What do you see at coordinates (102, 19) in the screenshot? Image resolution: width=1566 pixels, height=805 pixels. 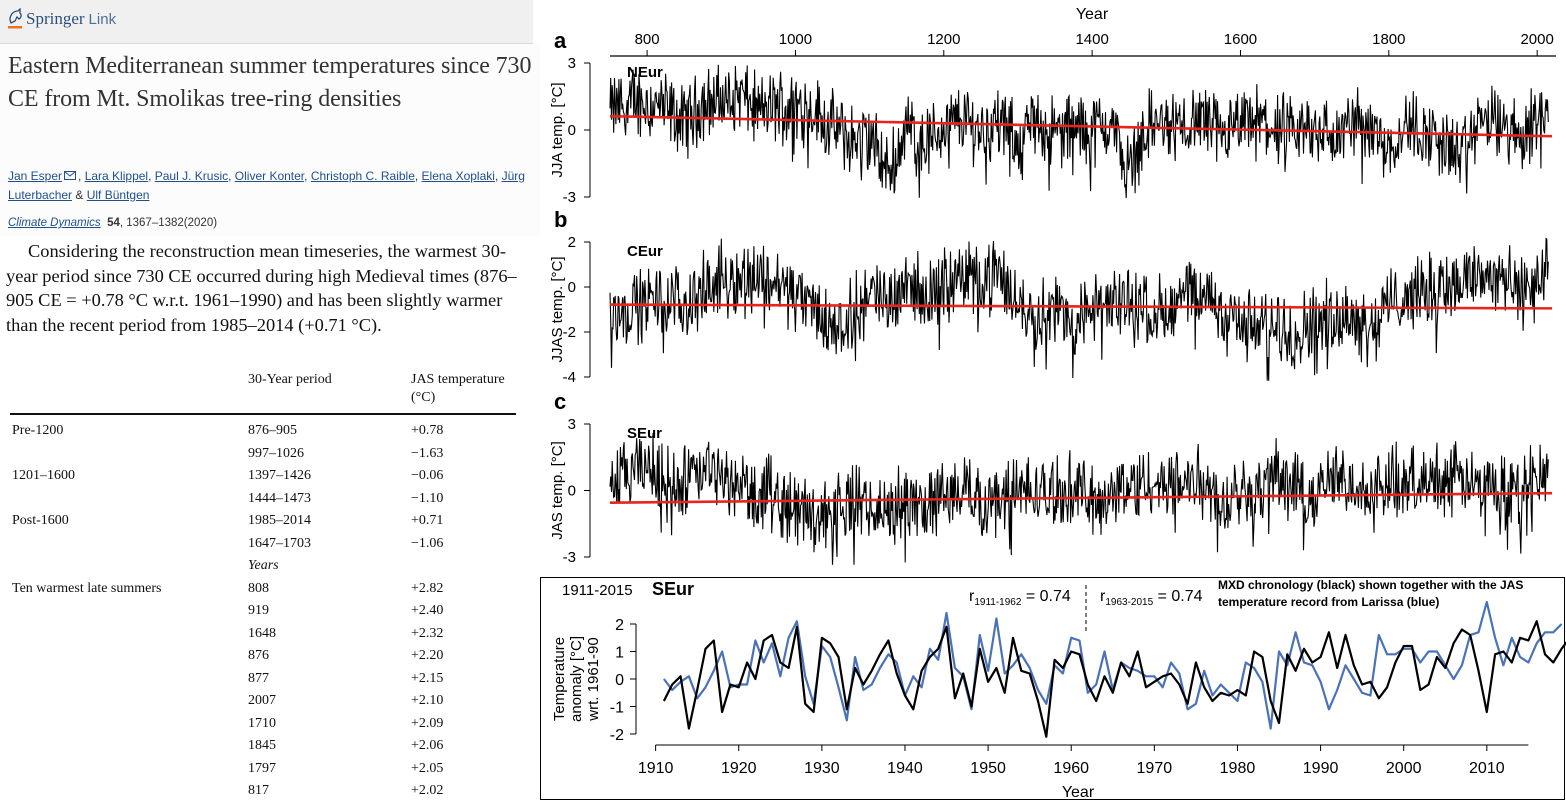 I see `logo-suffix: Link` at bounding box center [102, 19].